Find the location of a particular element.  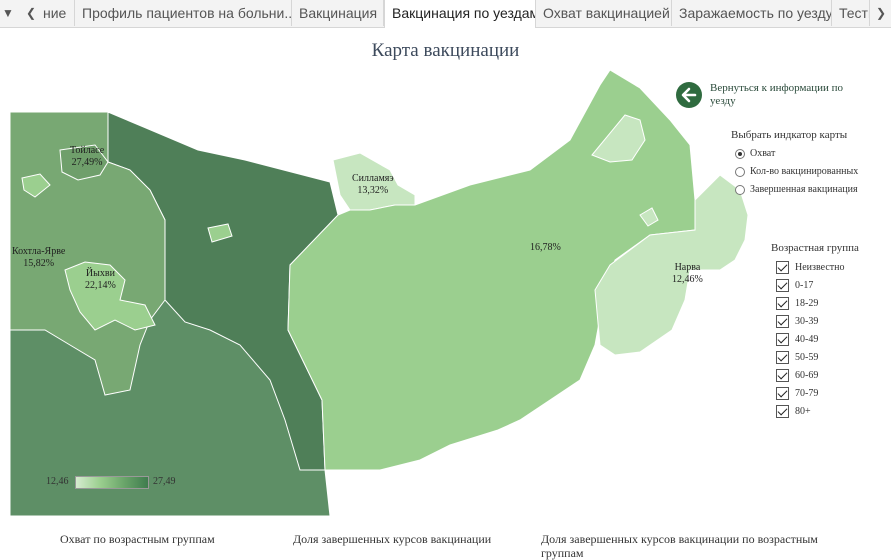

color-scale-bar is located at coordinates (112, 482).